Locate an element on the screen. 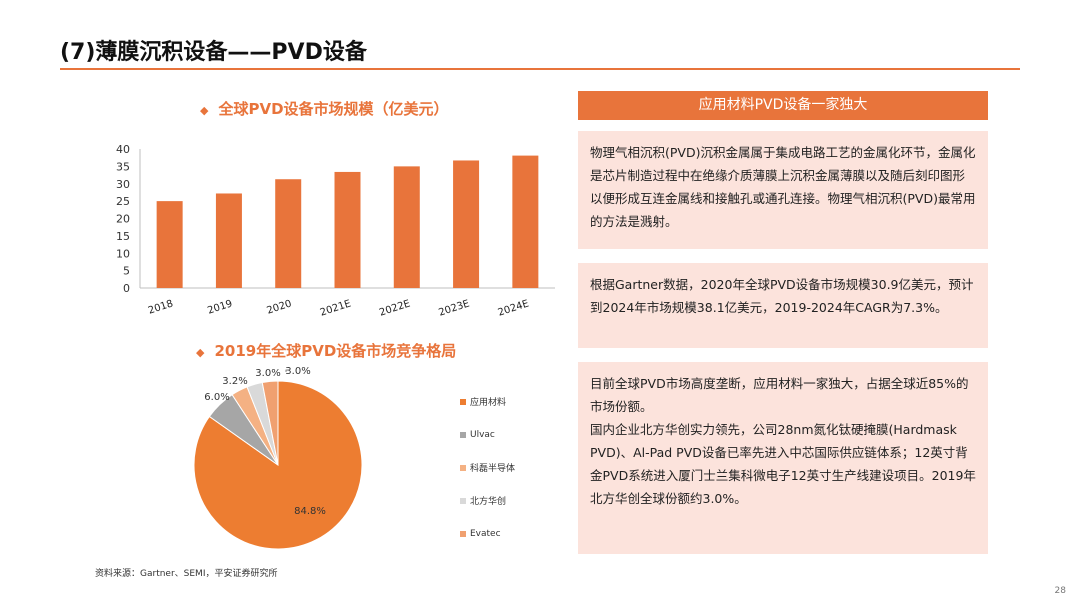 The image size is (1080, 607). y-tick-label: 35 is located at coordinates (123, 166).